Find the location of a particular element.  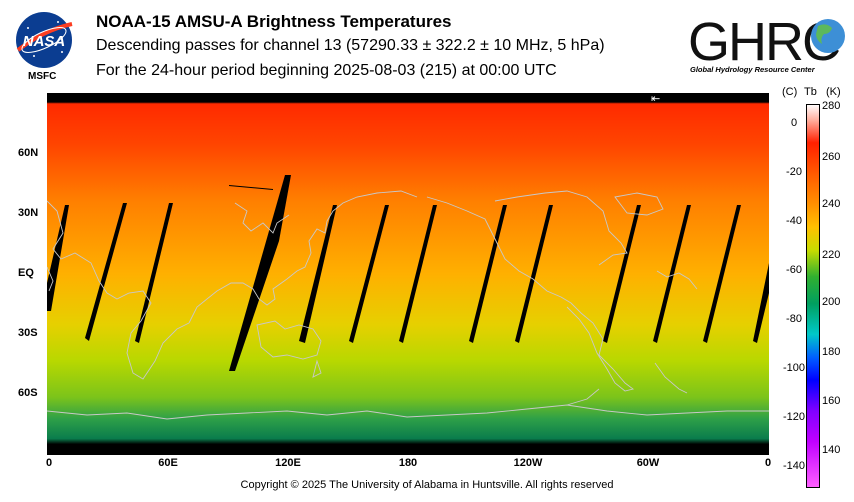

colorbar is located at coordinates (813, 296).